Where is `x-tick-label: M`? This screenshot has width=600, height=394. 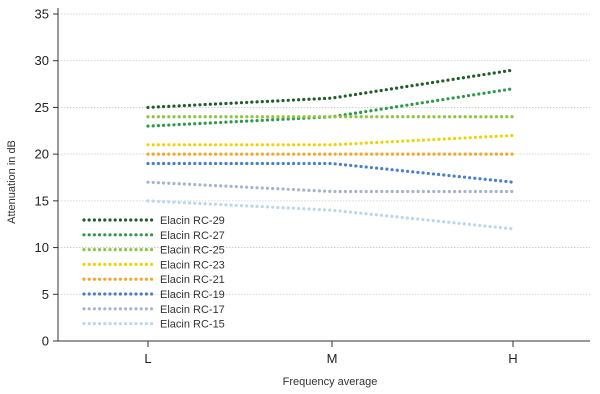
x-tick-label: M is located at coordinates (332, 358).